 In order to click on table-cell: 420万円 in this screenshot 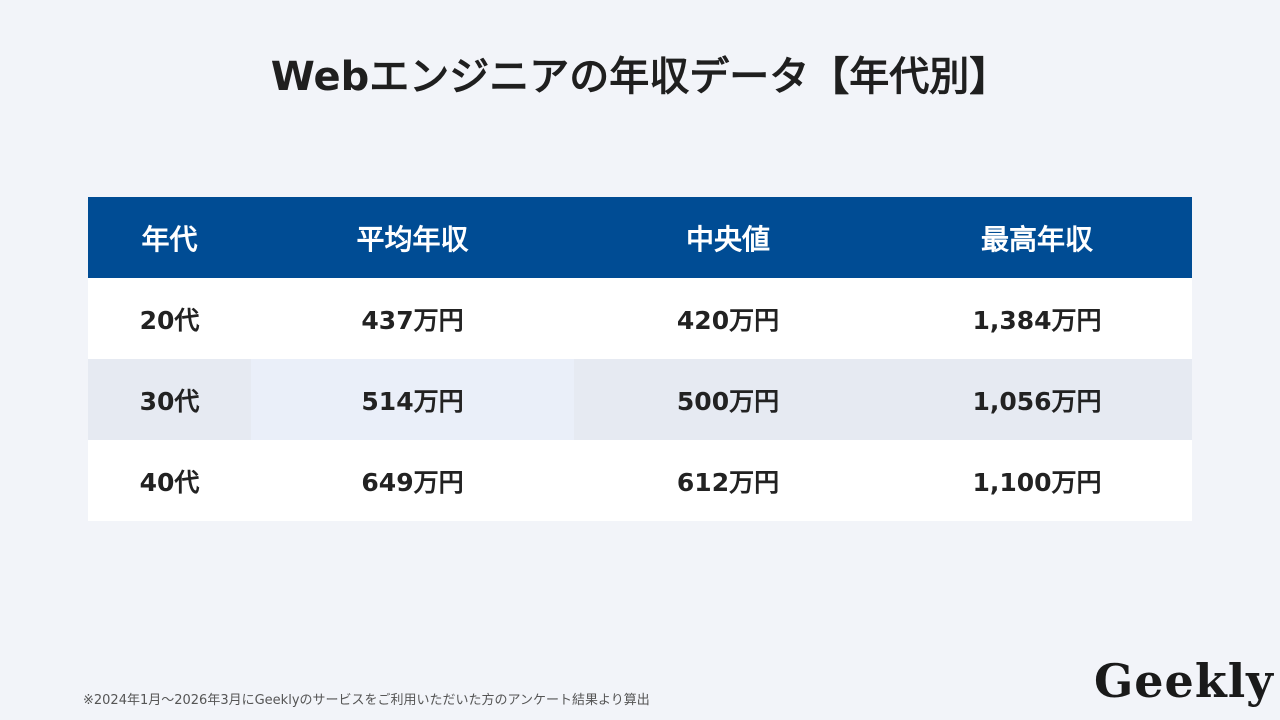, I will do `click(728, 318)`.